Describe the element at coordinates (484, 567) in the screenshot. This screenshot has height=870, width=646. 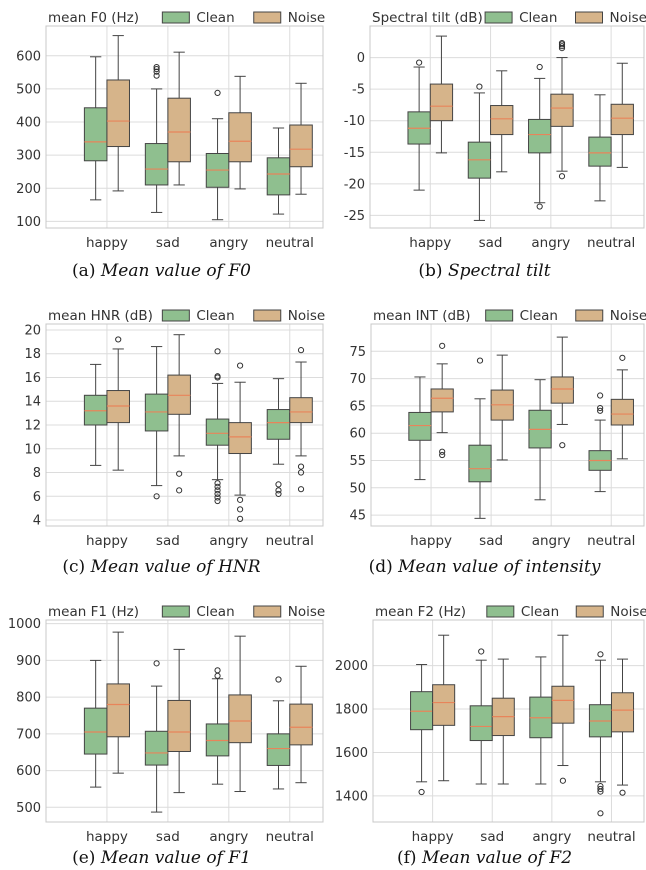
I see `caption-d: (d) Mean value of intensity` at that location.